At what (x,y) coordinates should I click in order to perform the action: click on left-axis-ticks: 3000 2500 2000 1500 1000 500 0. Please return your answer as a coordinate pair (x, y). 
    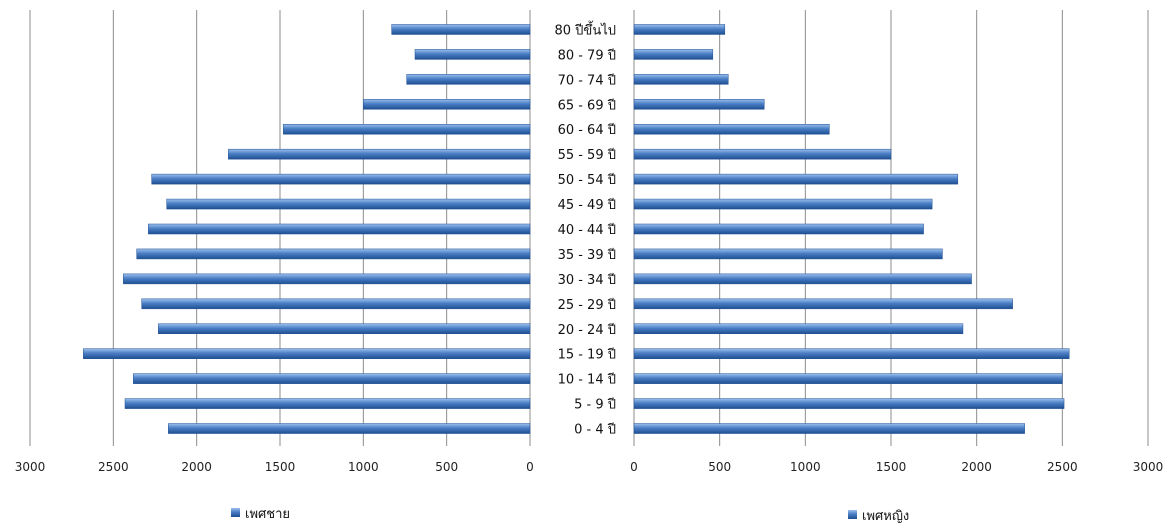
    Looking at the image, I should click on (274, 467).